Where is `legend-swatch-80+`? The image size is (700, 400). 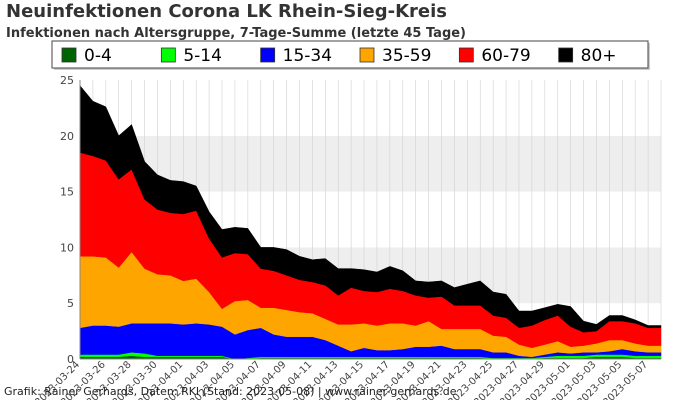
legend-swatch-80+ is located at coordinates (566, 55).